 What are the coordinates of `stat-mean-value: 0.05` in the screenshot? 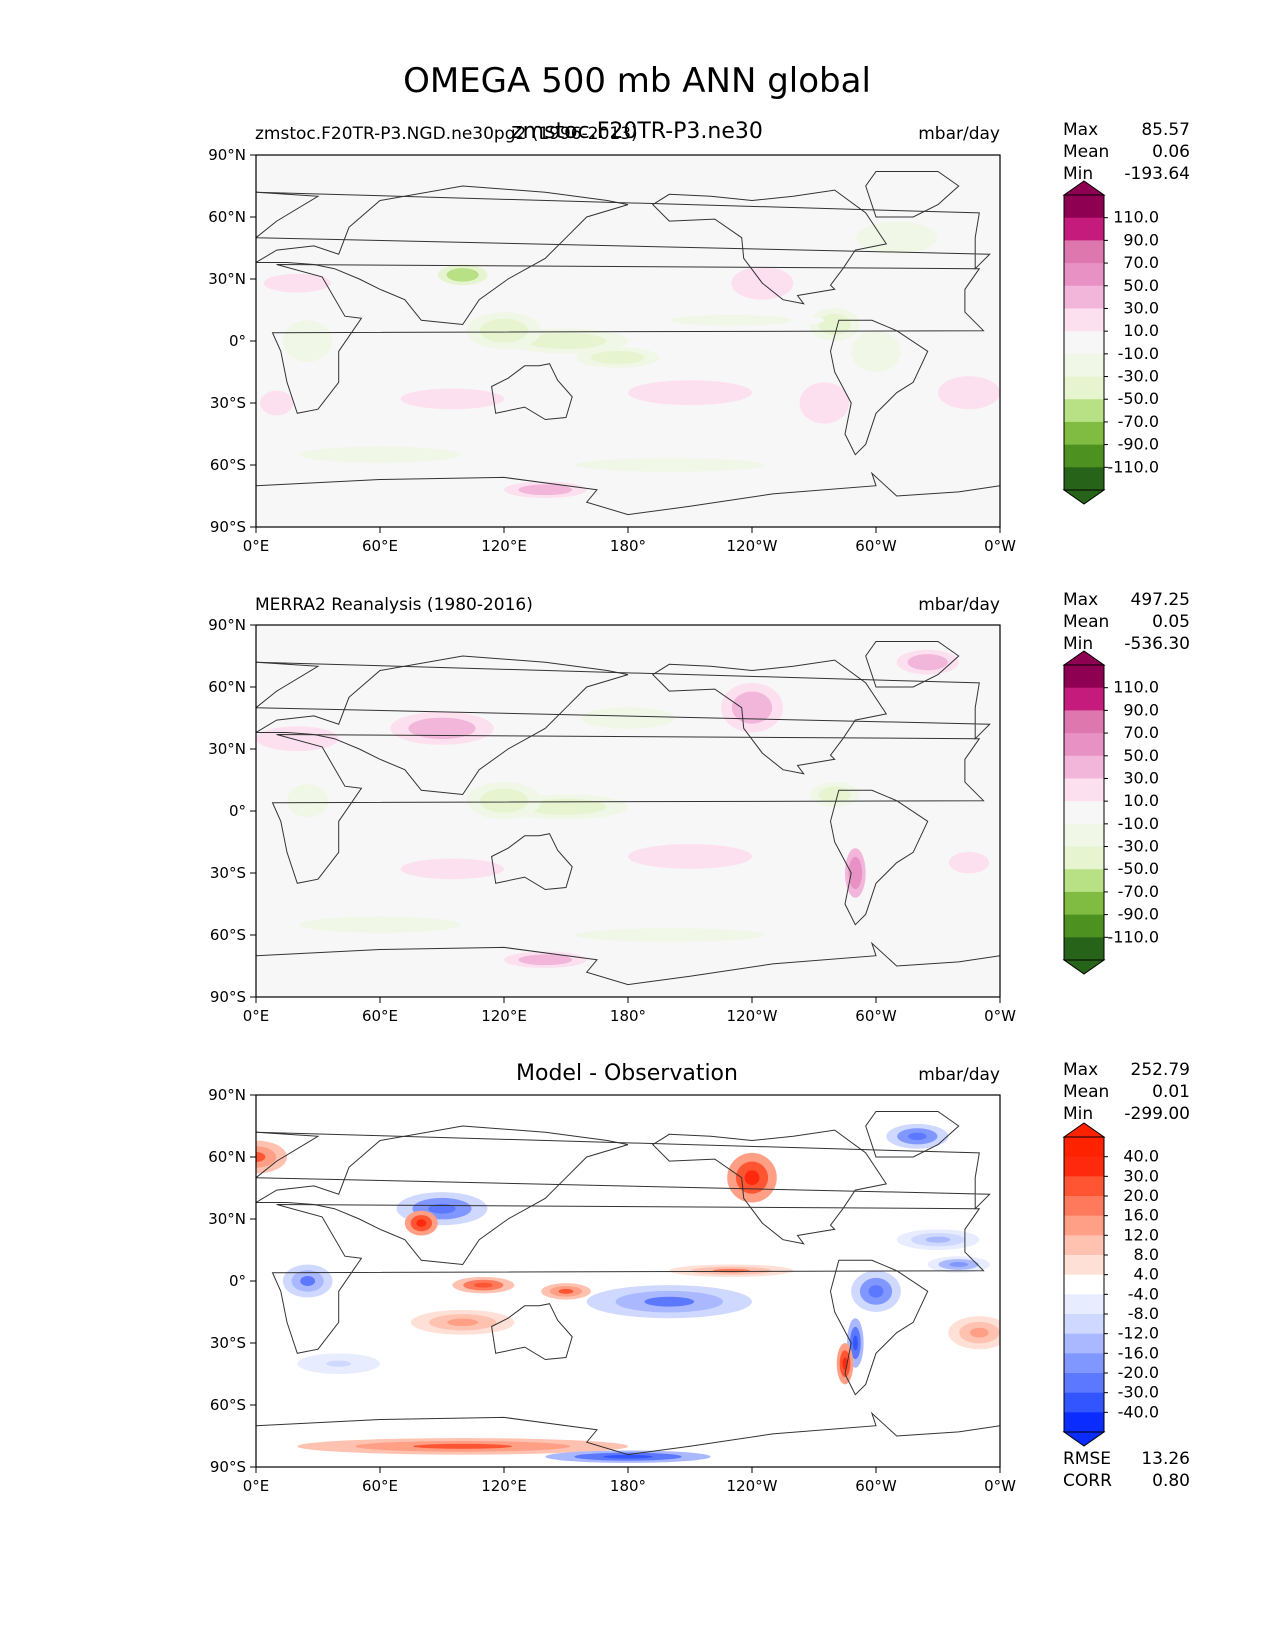 It's located at (1171, 622).